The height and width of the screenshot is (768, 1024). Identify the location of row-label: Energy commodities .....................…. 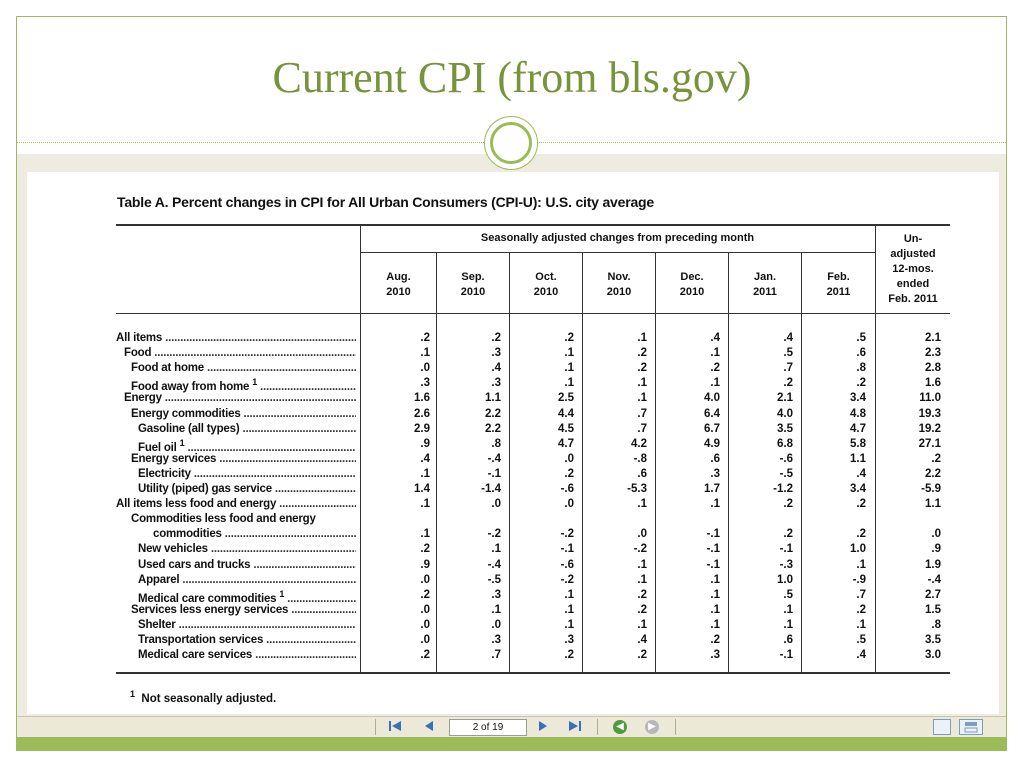
(243, 414).